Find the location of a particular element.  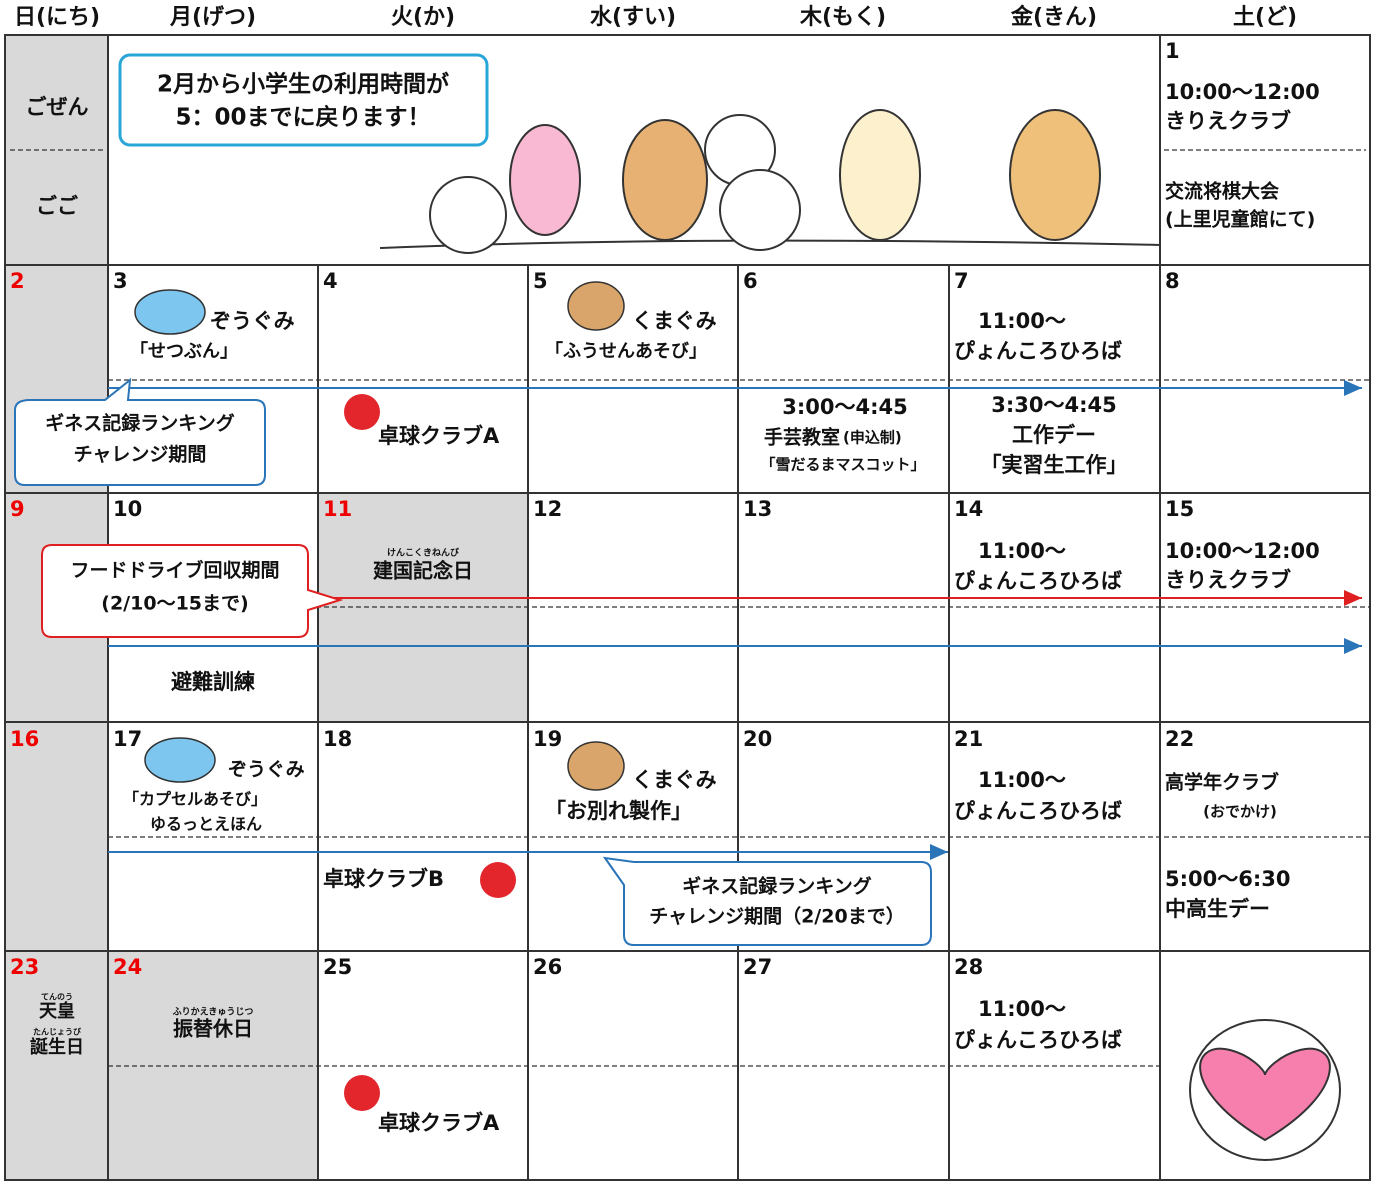

date: 23 is located at coordinates (24, 967).